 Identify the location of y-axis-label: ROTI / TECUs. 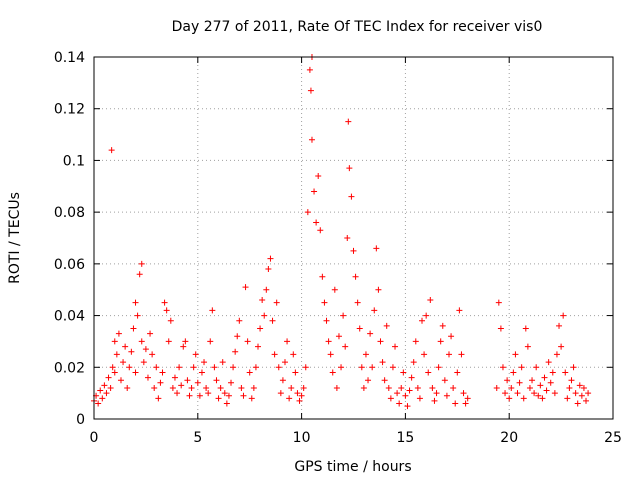
(15, 238).